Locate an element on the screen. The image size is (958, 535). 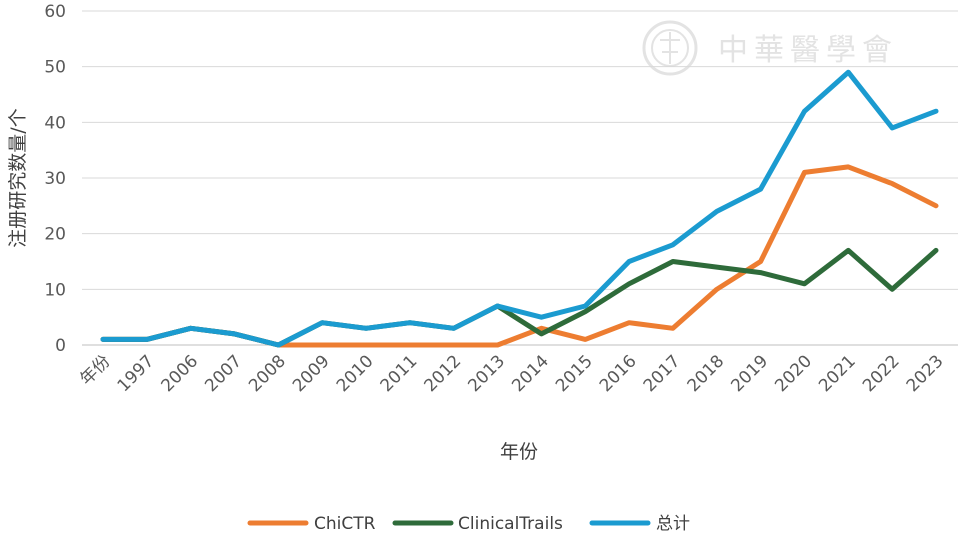
x-tick-label: 2020 is located at coordinates (793, 373).